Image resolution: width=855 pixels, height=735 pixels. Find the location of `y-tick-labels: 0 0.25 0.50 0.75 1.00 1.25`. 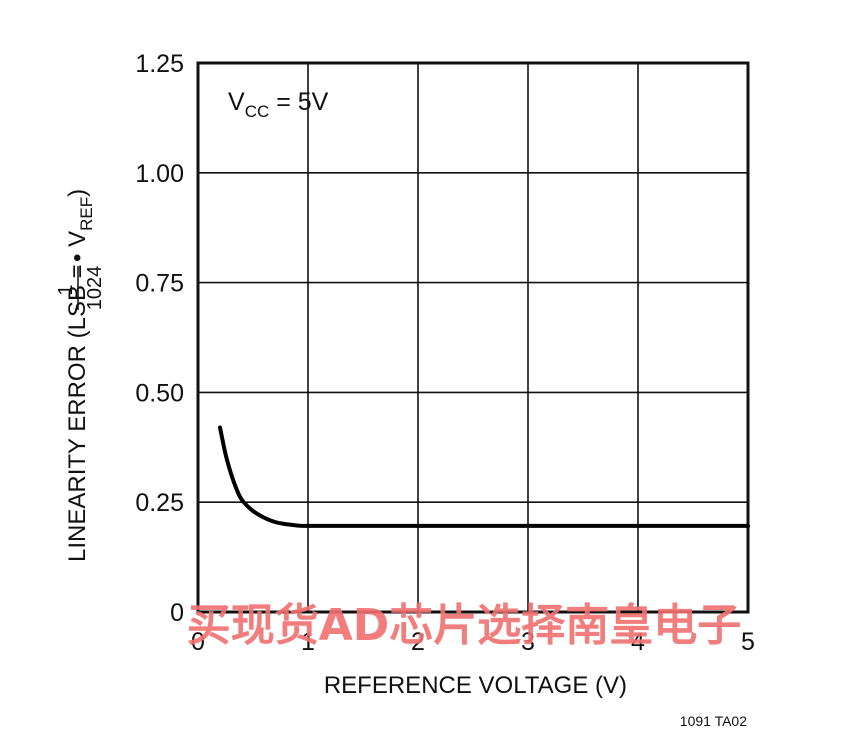

y-tick-labels: 0 0.25 0.50 0.75 1.00 1.25 is located at coordinates (159, 338).